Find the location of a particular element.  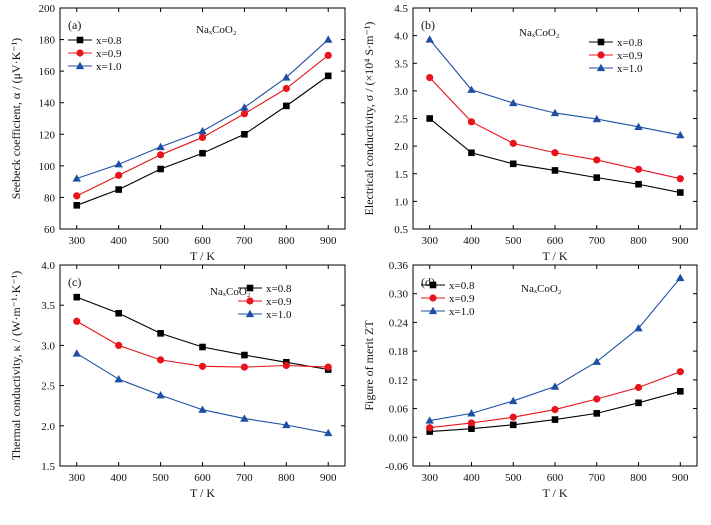

x-tick-label: 700 is located at coordinates (244, 241).